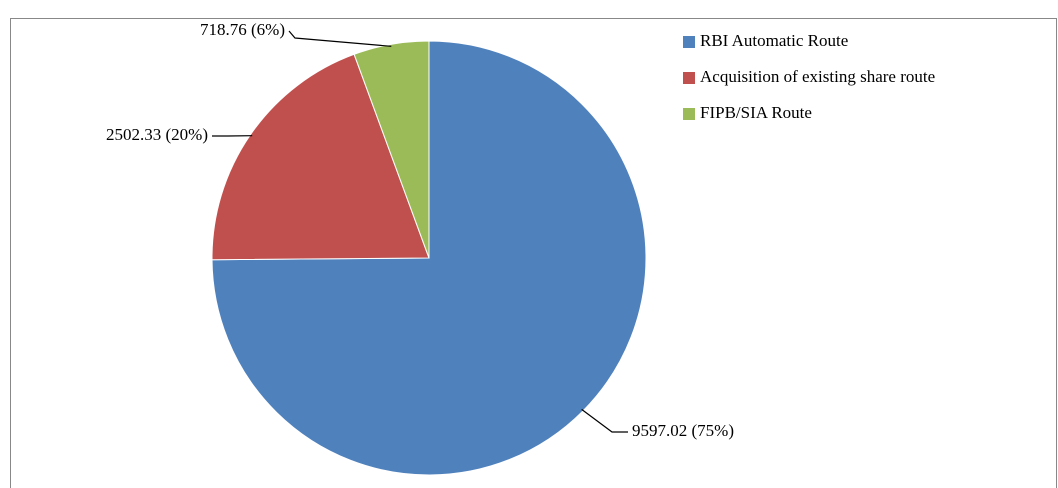 Image resolution: width=1058 pixels, height=488 pixels. What do you see at coordinates (817, 76) in the screenshot?
I see `legend-label: Acquisition of existing share route` at bounding box center [817, 76].